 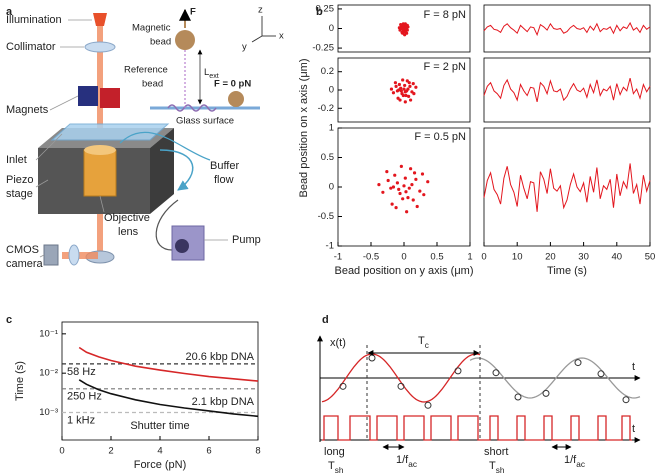 I want to click on wave, so click(x=401, y=378).